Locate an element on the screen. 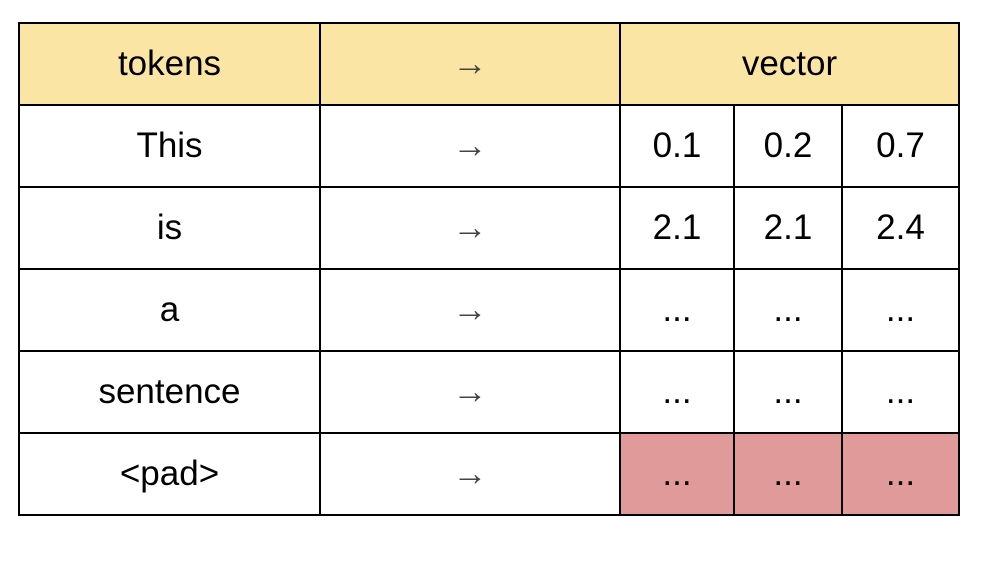  vector-value-cell: 2.4 is located at coordinates (900, 228).